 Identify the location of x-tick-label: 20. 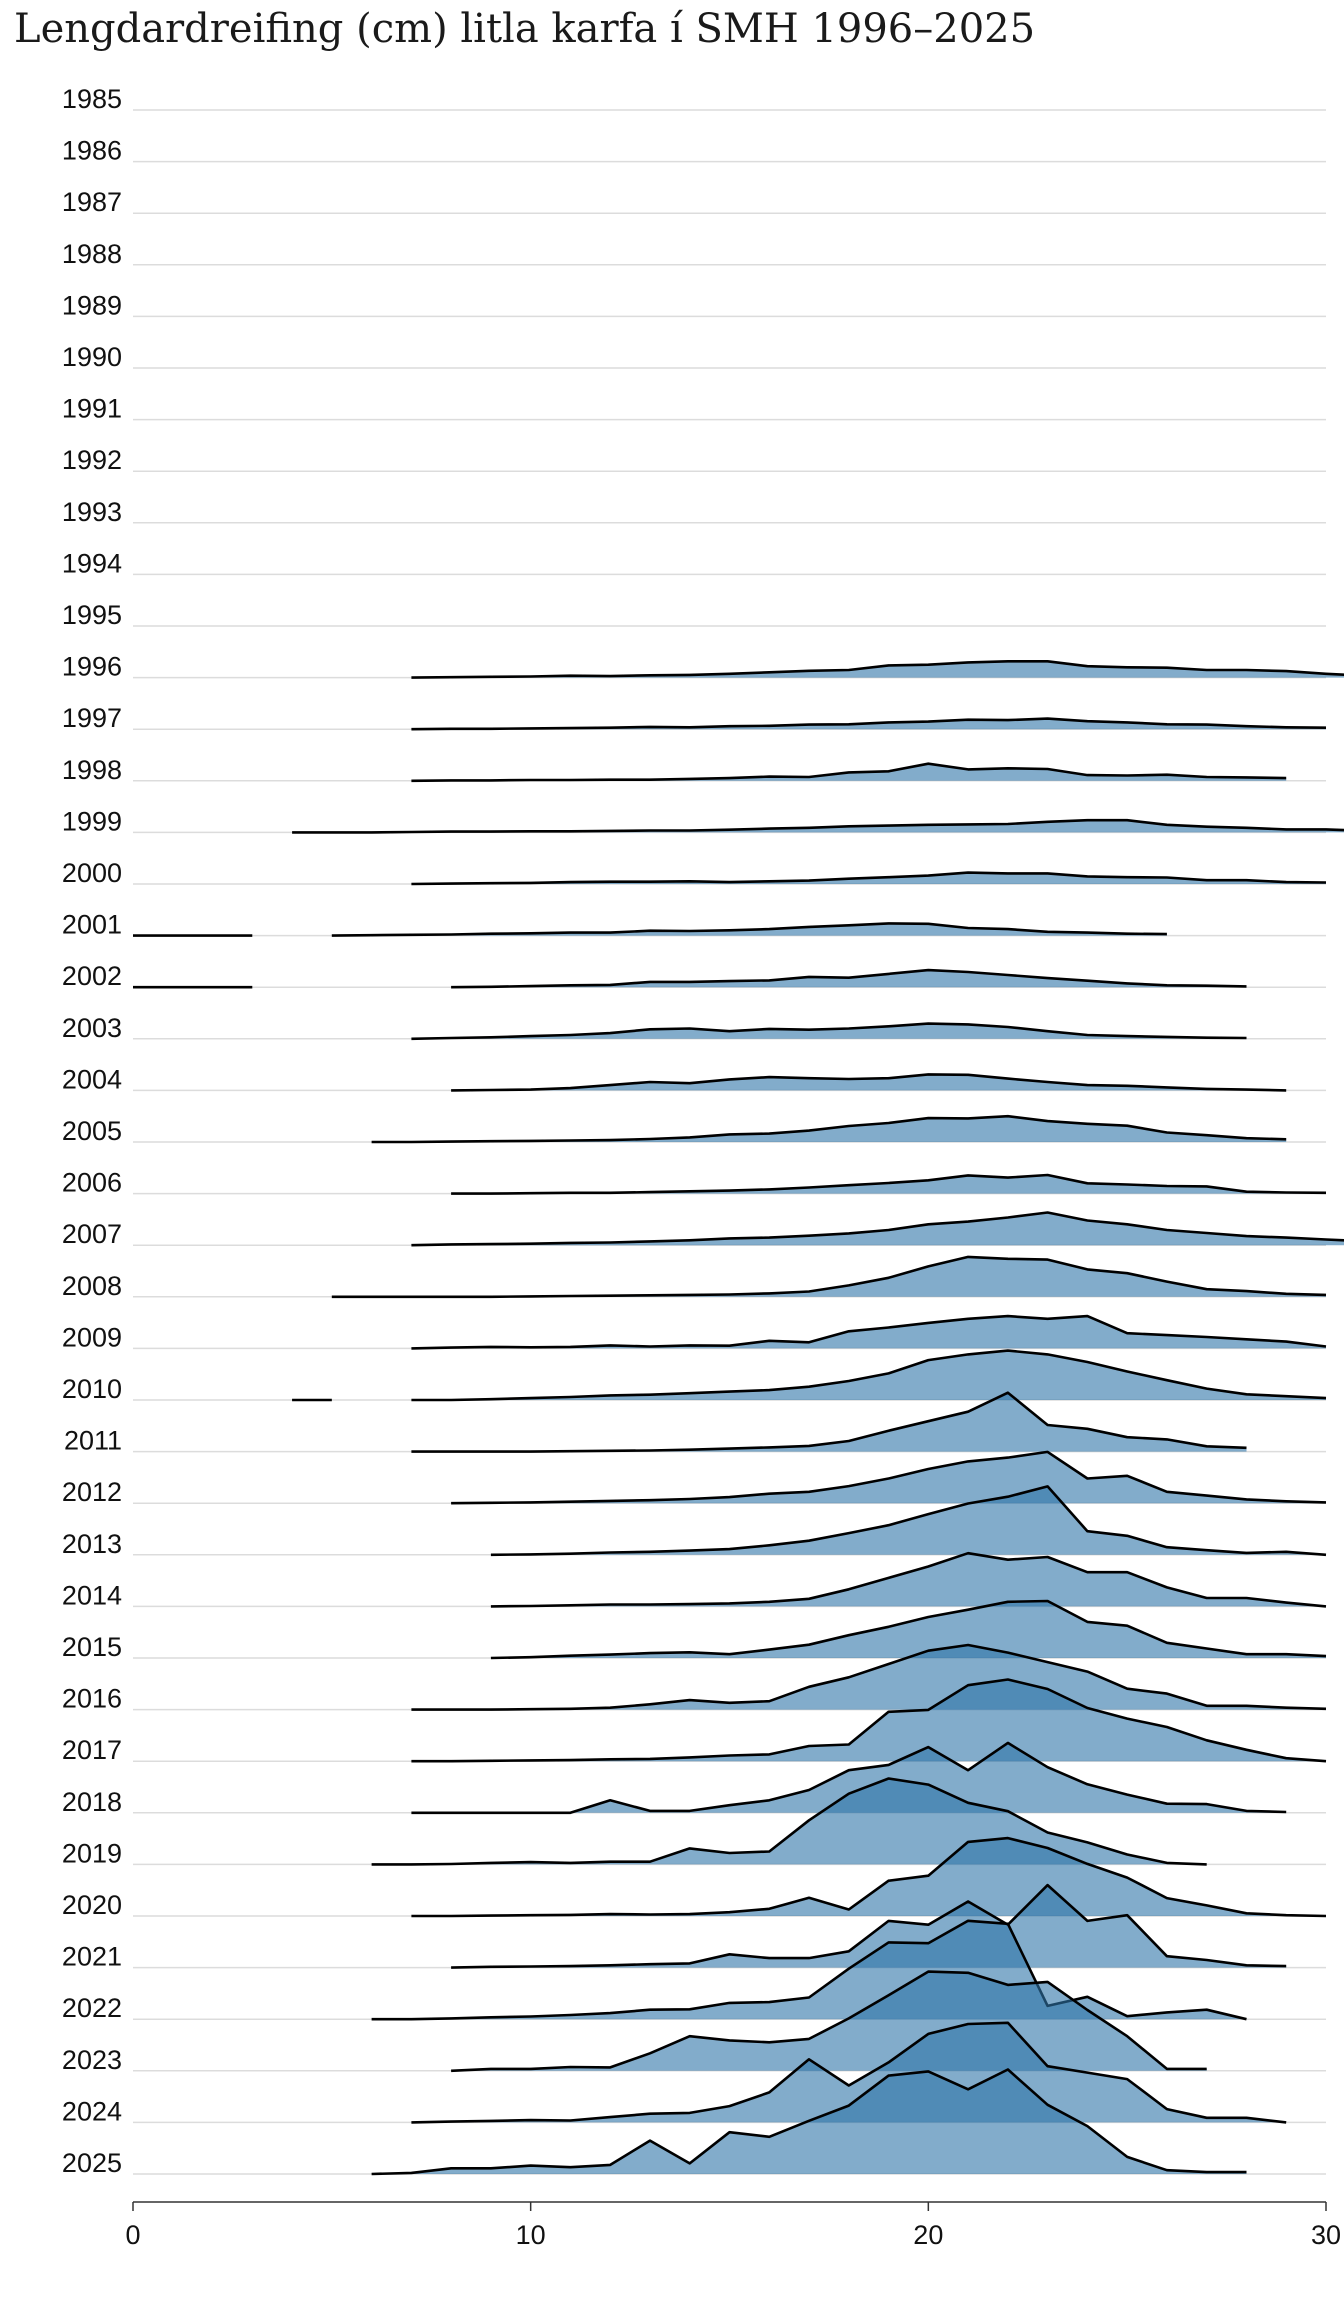
(928, 2235).